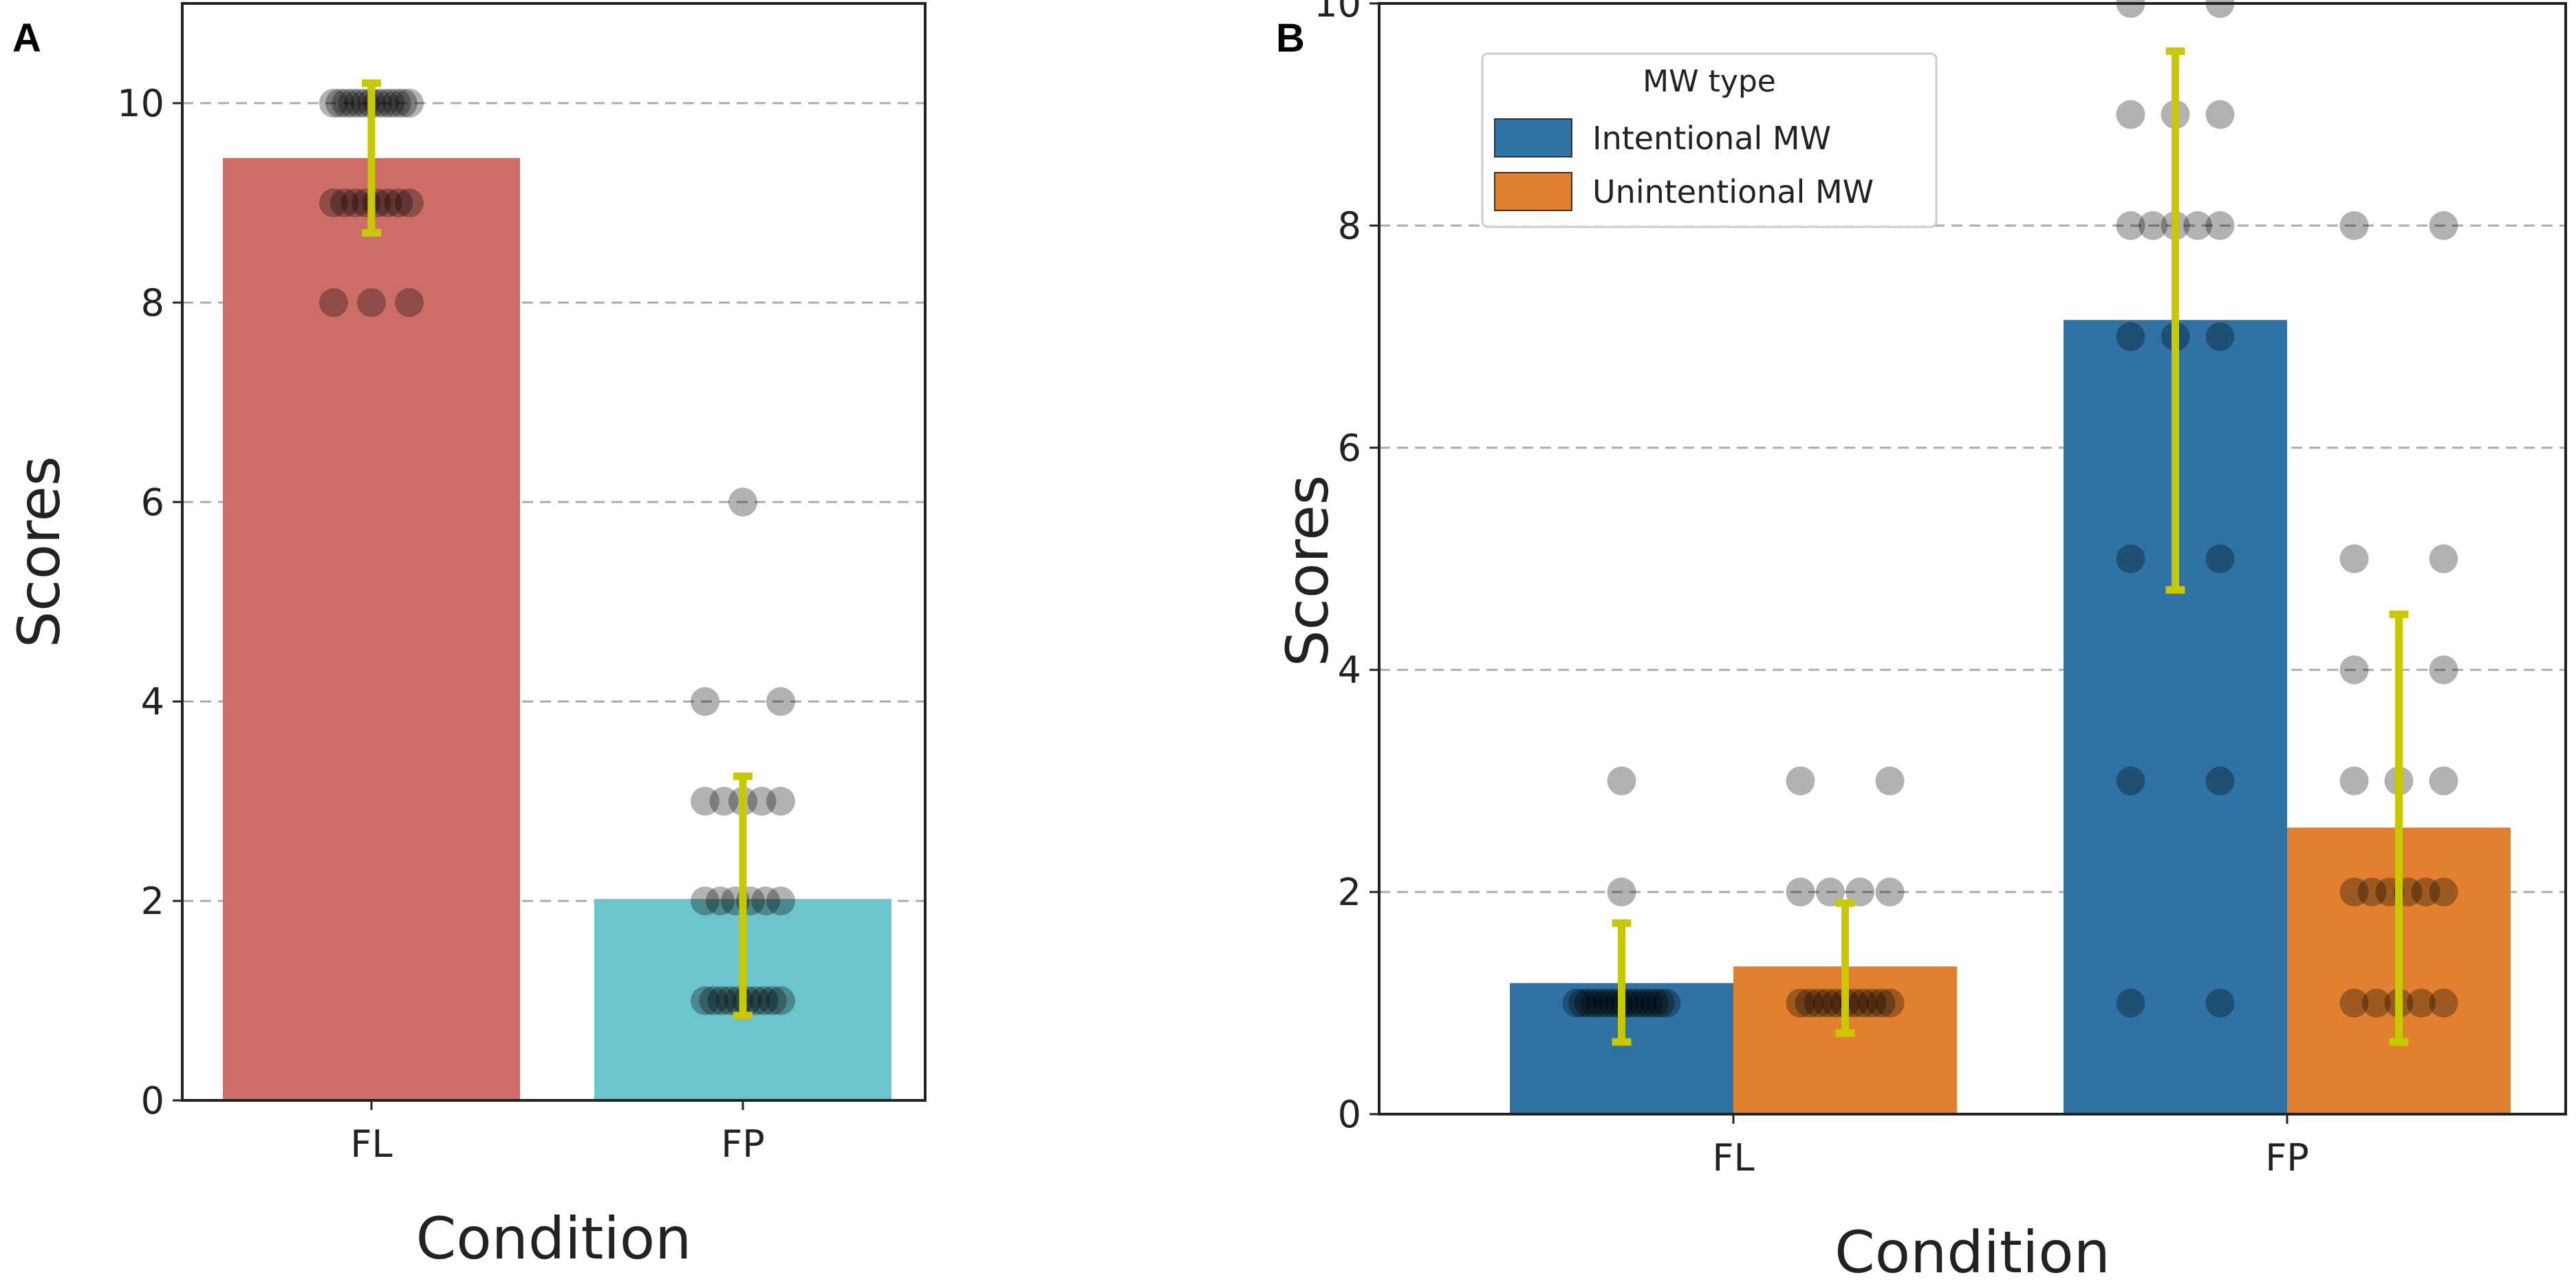 The width and height of the screenshot is (2576, 1284). What do you see at coordinates (1349, 226) in the screenshot?
I see `b-ytick-label: 8` at bounding box center [1349, 226].